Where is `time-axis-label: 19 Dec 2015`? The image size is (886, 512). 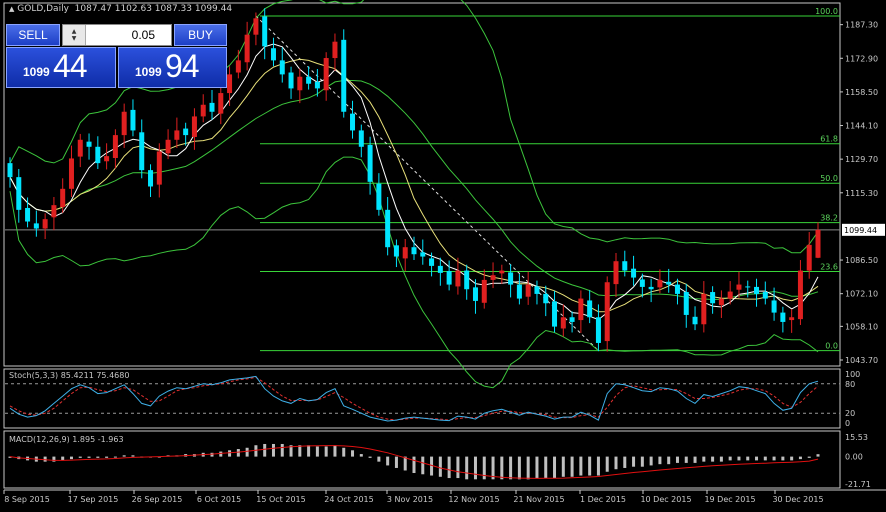
time-axis-label: 19 Dec 2015 is located at coordinates (729, 499).